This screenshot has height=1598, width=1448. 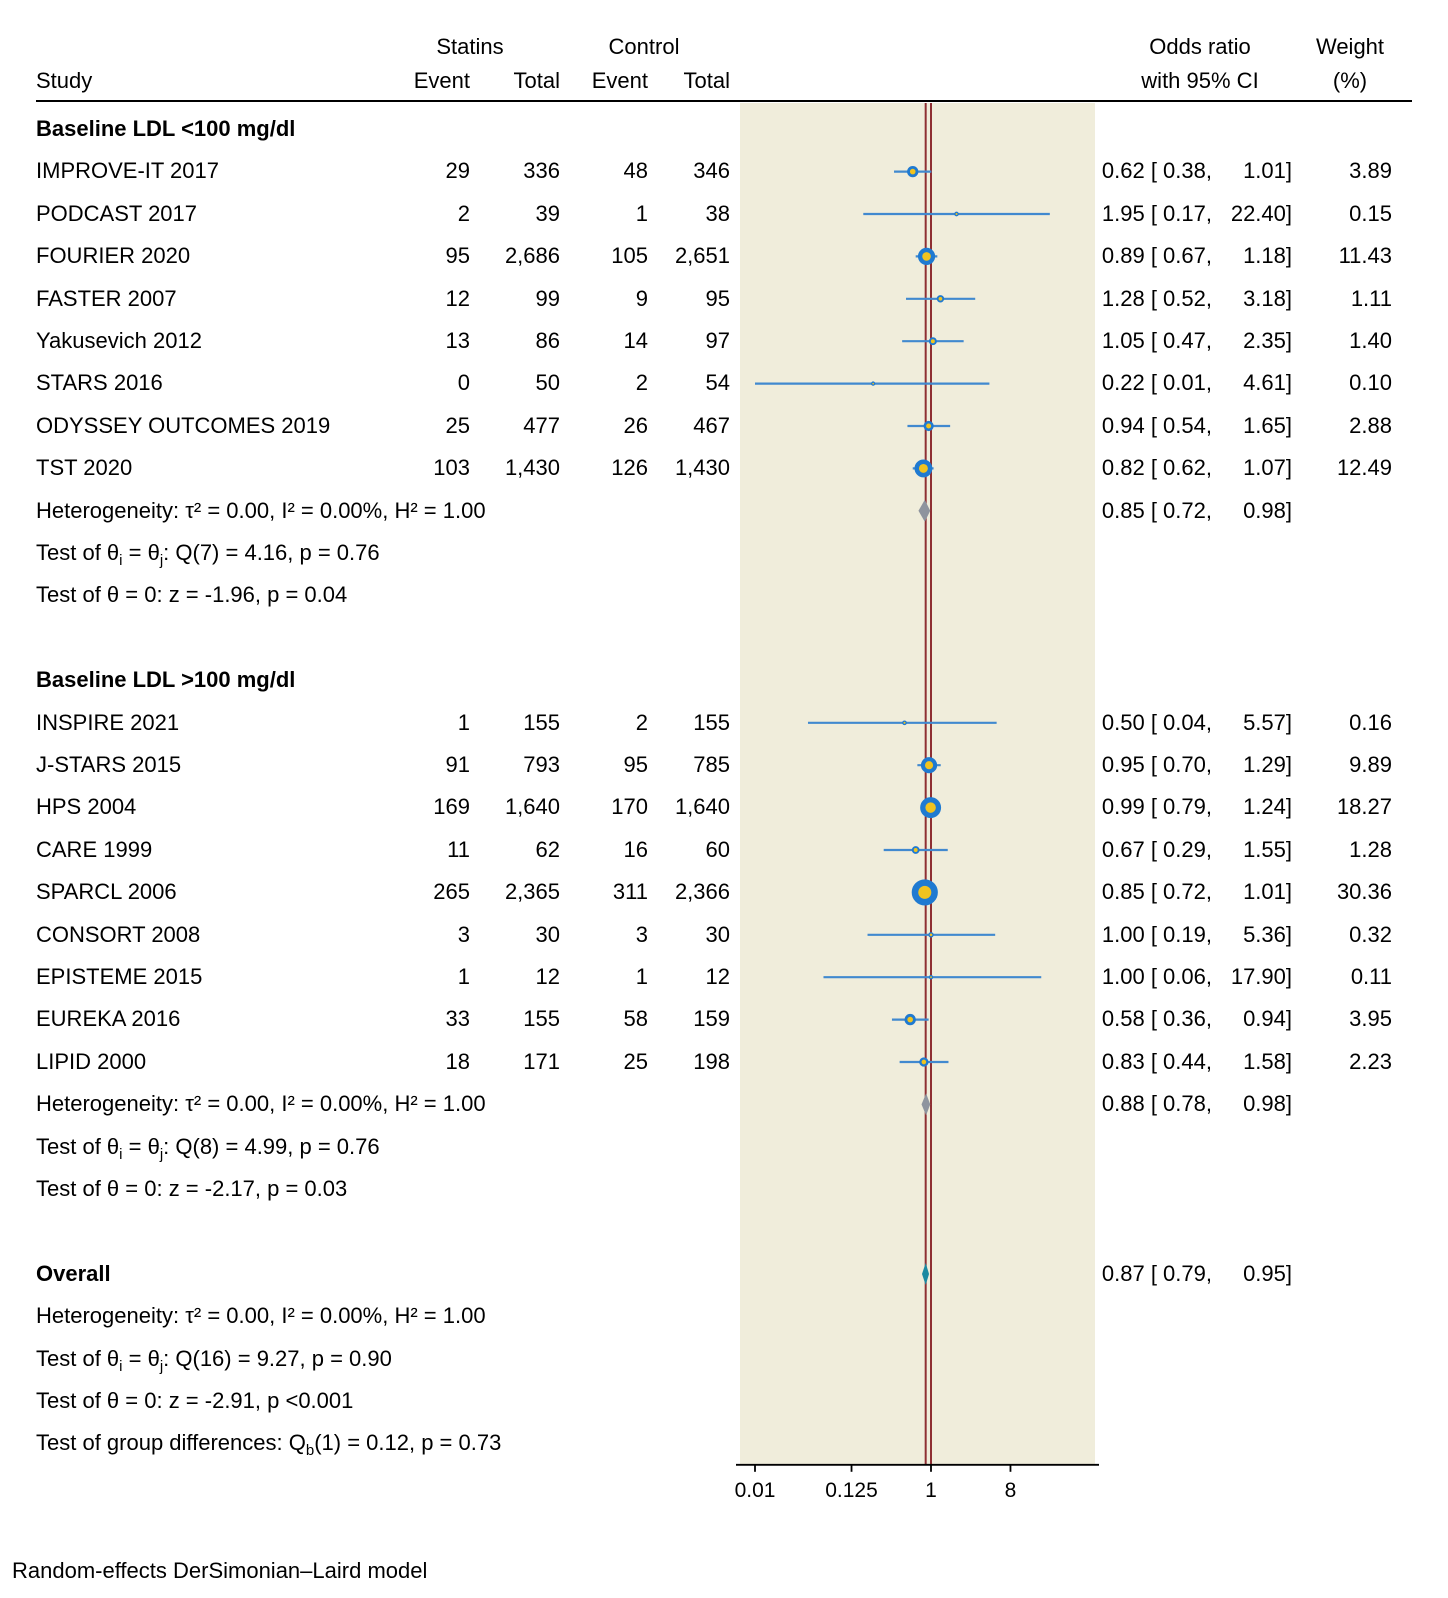 What do you see at coordinates (1267, 510) in the screenshot?
I see `or-ci-upper-text: 0.98]` at bounding box center [1267, 510].